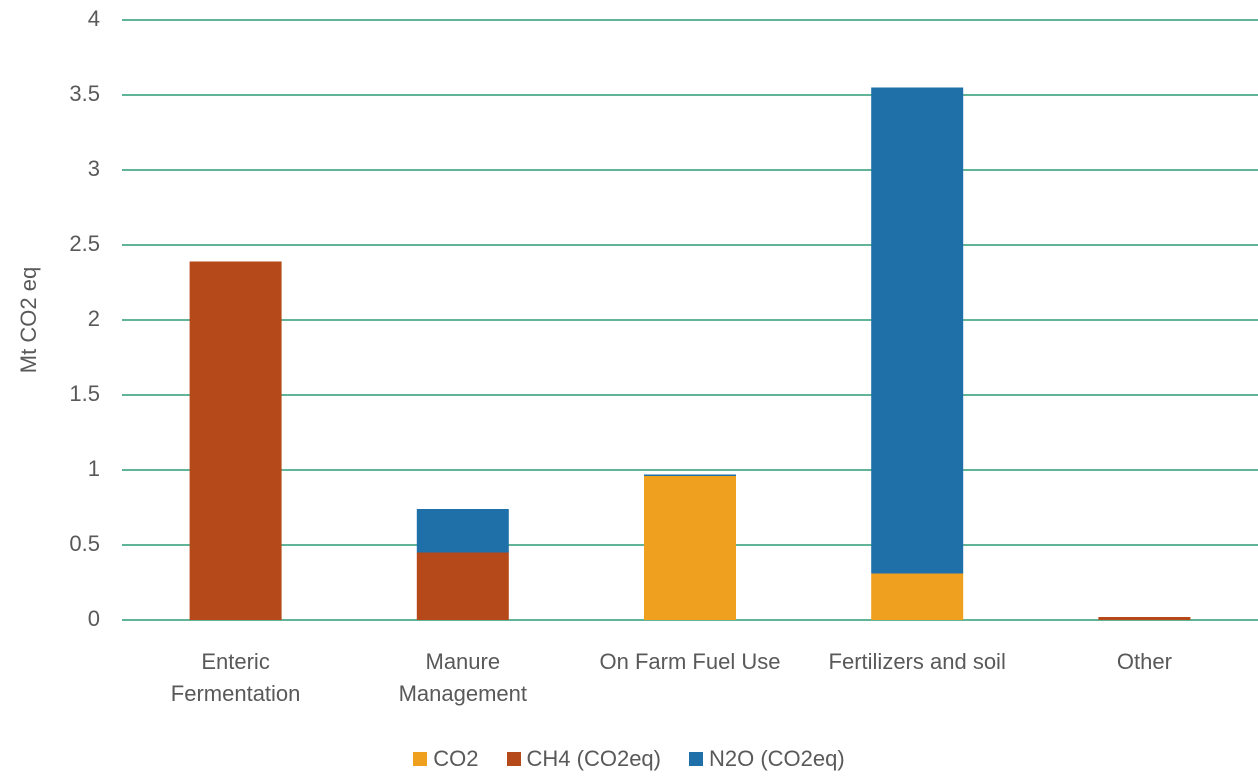 The width and height of the screenshot is (1258, 779). What do you see at coordinates (456, 758) in the screenshot?
I see `legend-label: CO2` at bounding box center [456, 758].